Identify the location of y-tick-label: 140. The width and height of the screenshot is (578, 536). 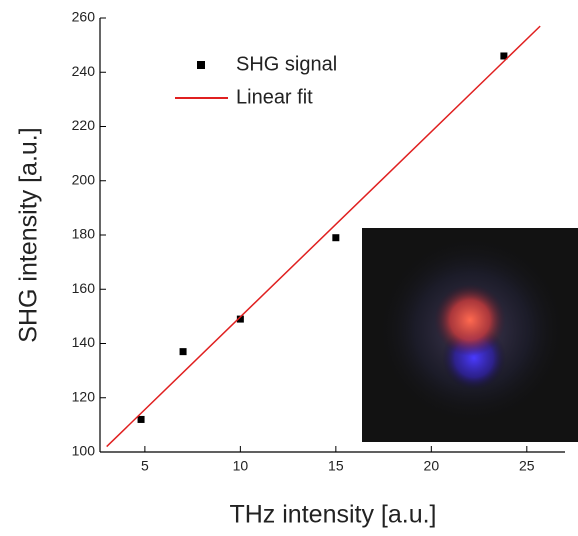
(84, 342).